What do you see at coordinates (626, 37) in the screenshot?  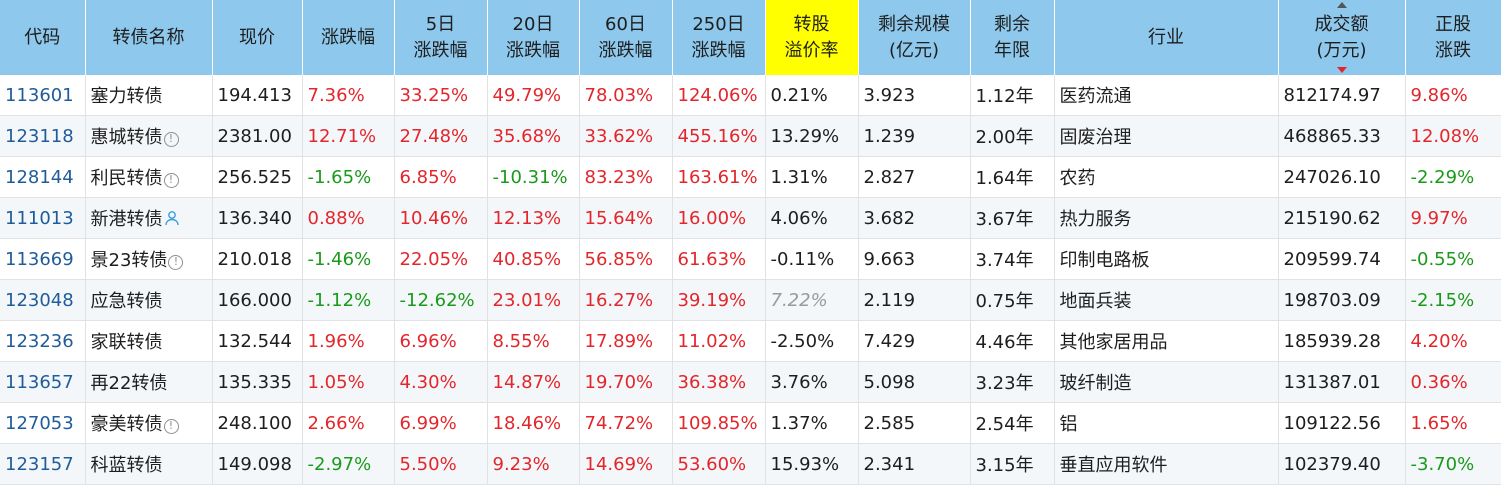 I see `column-header-chg60: 60日 涨跌幅` at bounding box center [626, 37].